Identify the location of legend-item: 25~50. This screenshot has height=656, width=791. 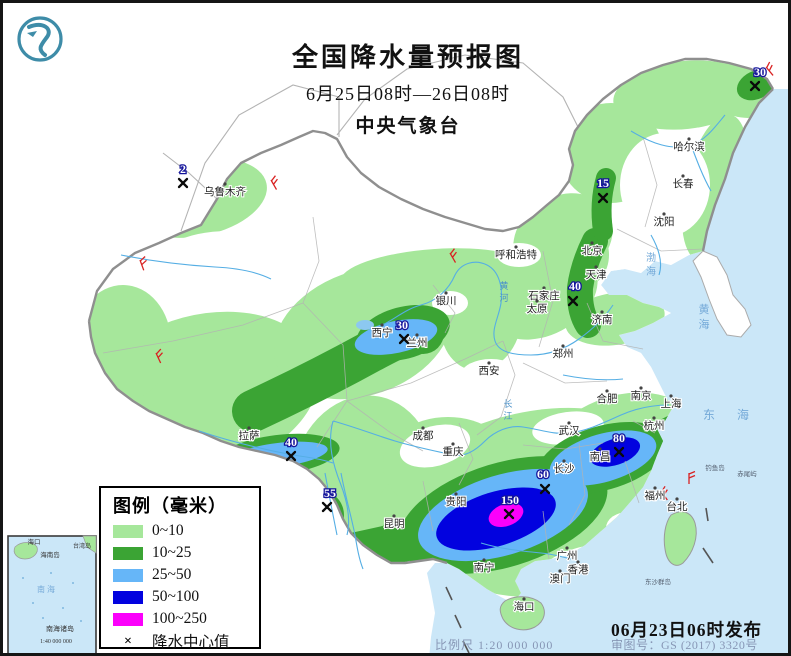
(186, 575).